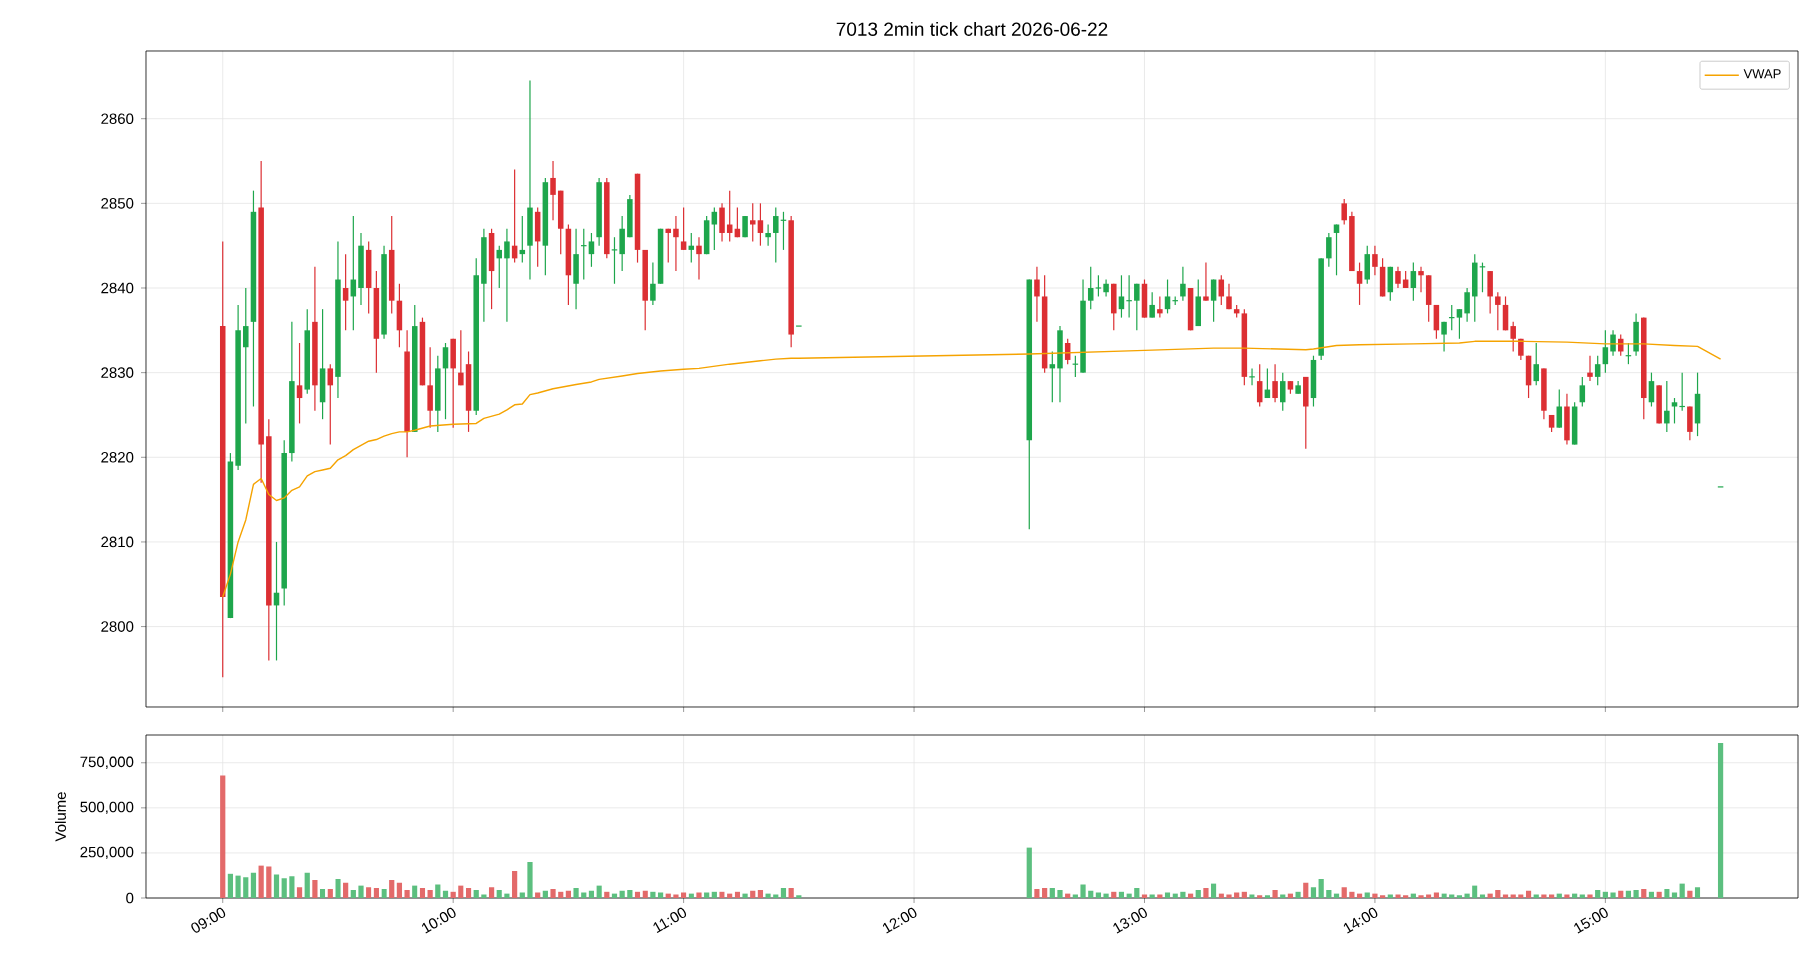  Describe the element at coordinates (972, 28) in the screenshot. I see `chart-title: 7013 2min tick chart 2026-06-22` at that location.